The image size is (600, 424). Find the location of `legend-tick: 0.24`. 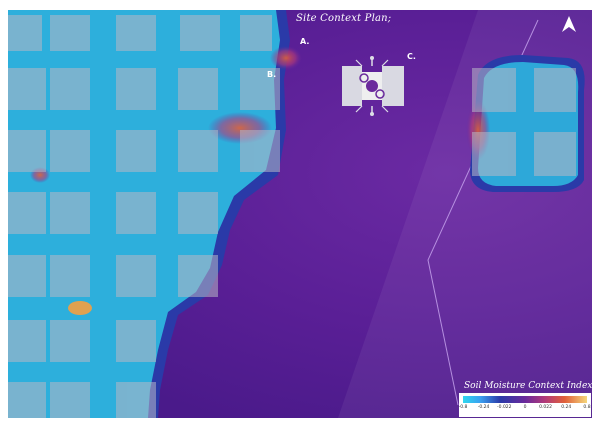

legend-tick: 0.24 is located at coordinates (566, 407).